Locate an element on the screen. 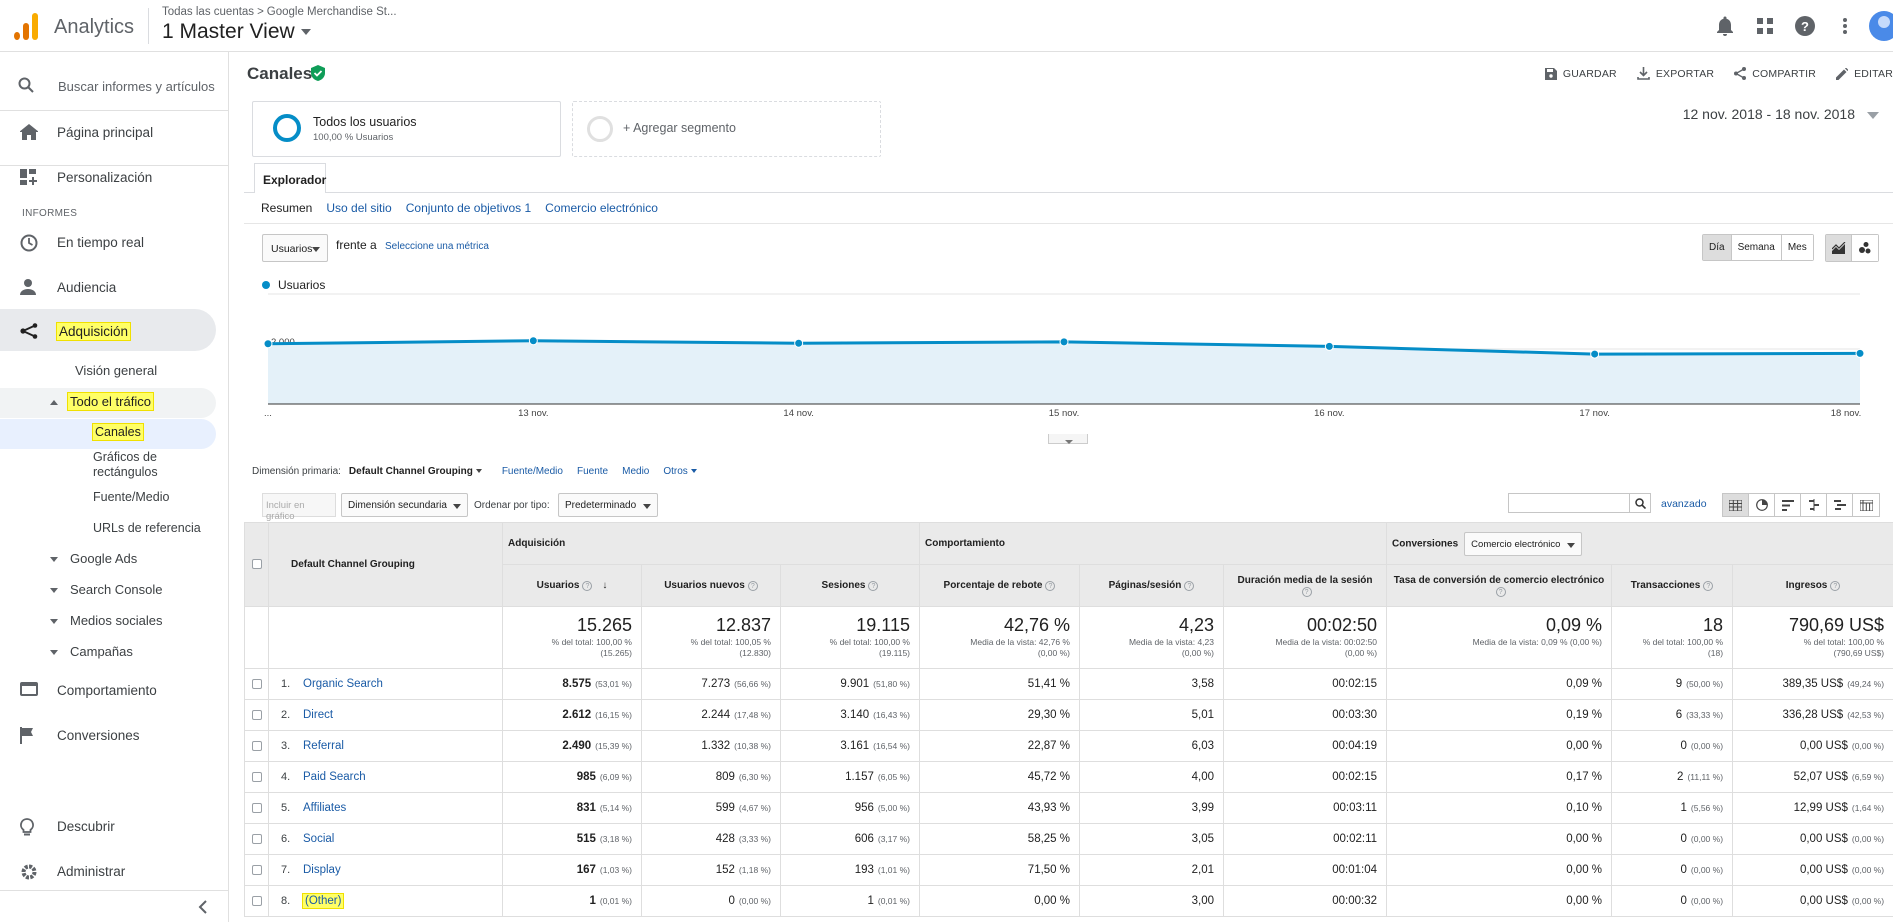 Image resolution: width=1893 pixels, height=922 pixels. sort-type-select: Predeterminado is located at coordinates (608, 505).